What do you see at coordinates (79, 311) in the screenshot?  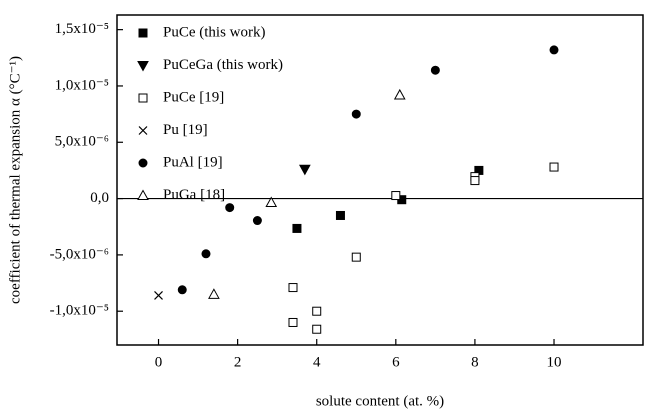 I see `y-tick-label: -1,0x10⁻⁵` at bounding box center [79, 311].